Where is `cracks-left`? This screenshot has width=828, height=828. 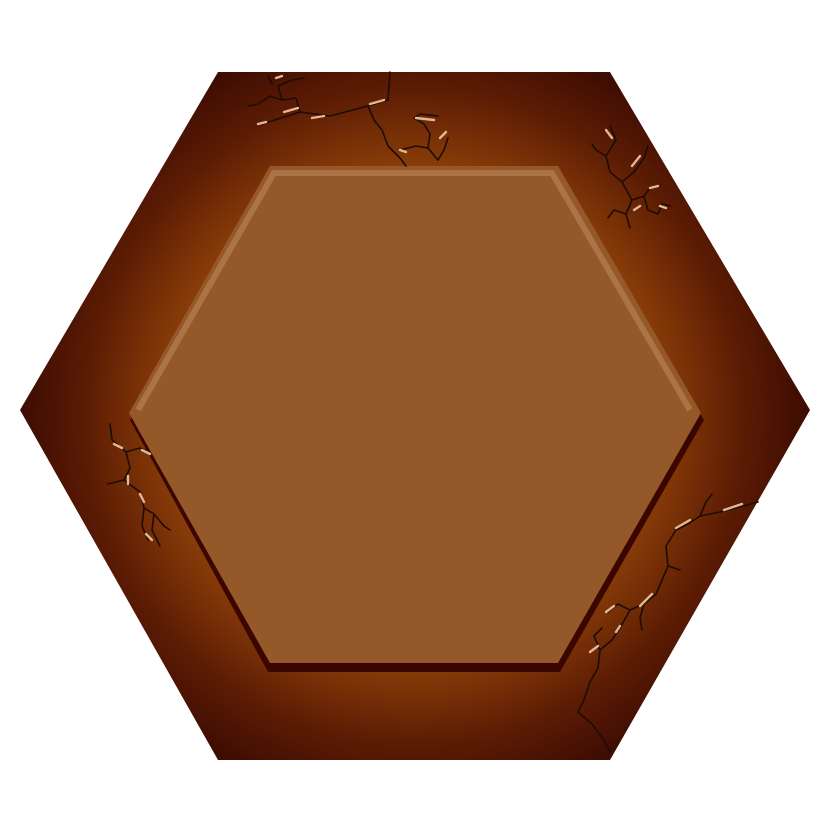 cracks-left is located at coordinates (139, 485).